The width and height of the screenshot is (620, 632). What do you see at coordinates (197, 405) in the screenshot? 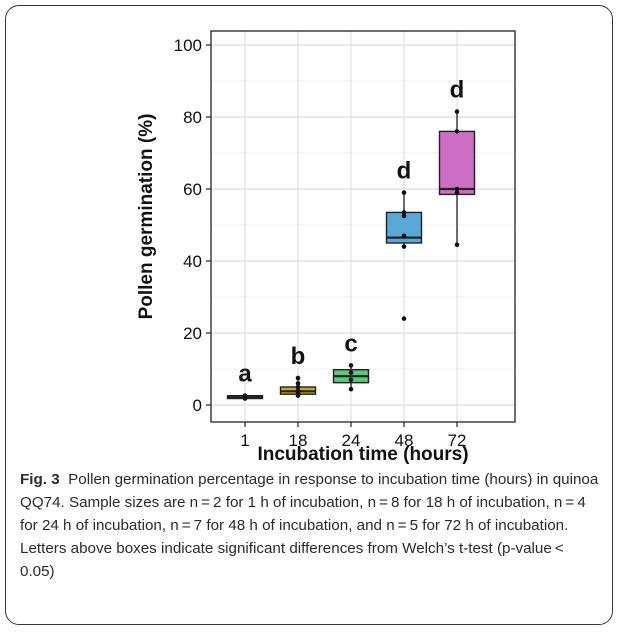
I see `y-tick-label: 0` at bounding box center [197, 405].